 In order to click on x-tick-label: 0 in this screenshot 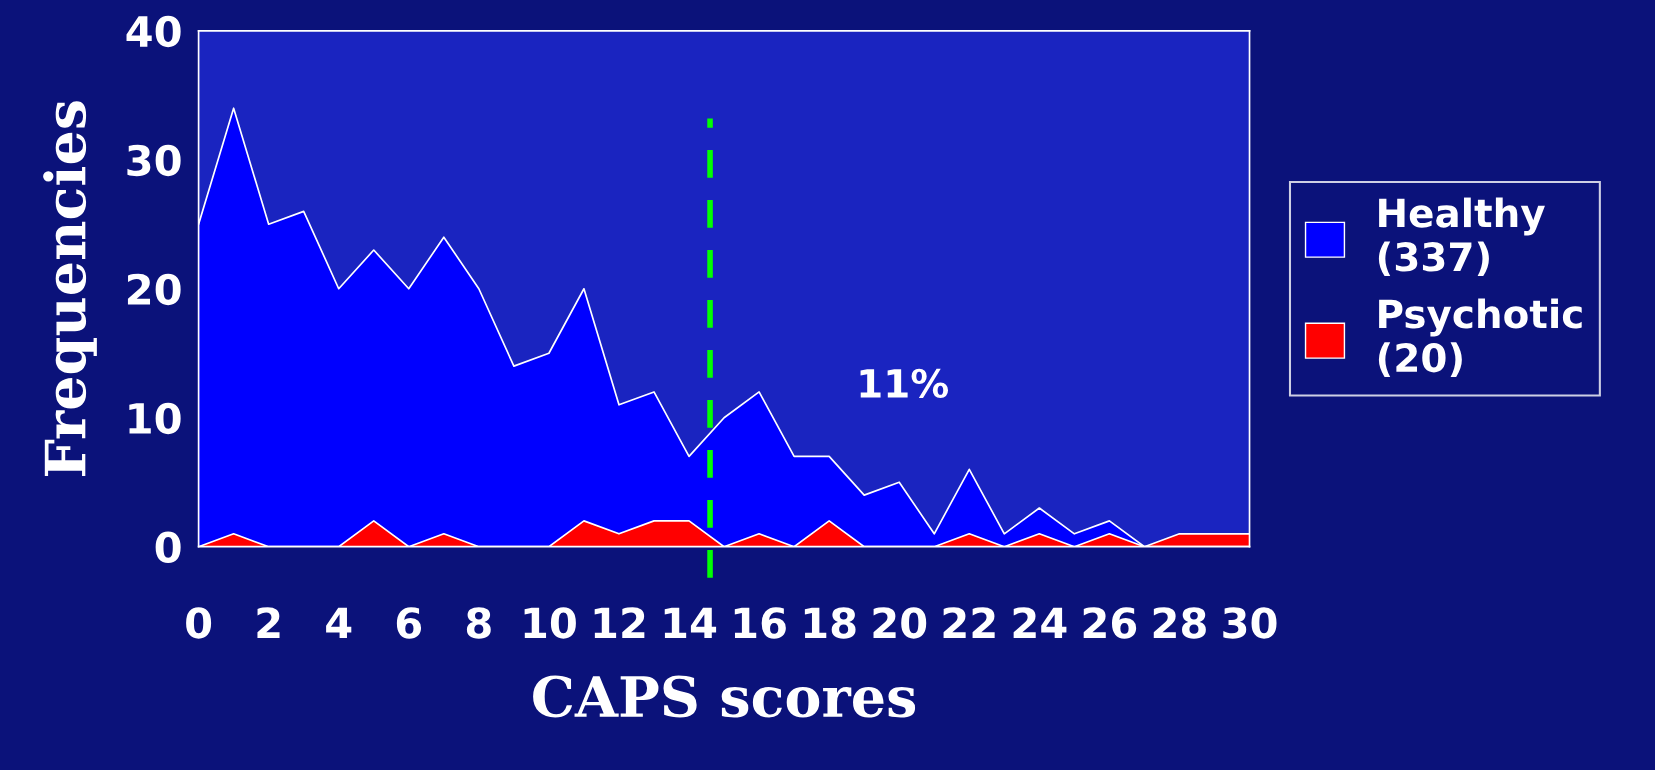, I will do `click(199, 623)`.